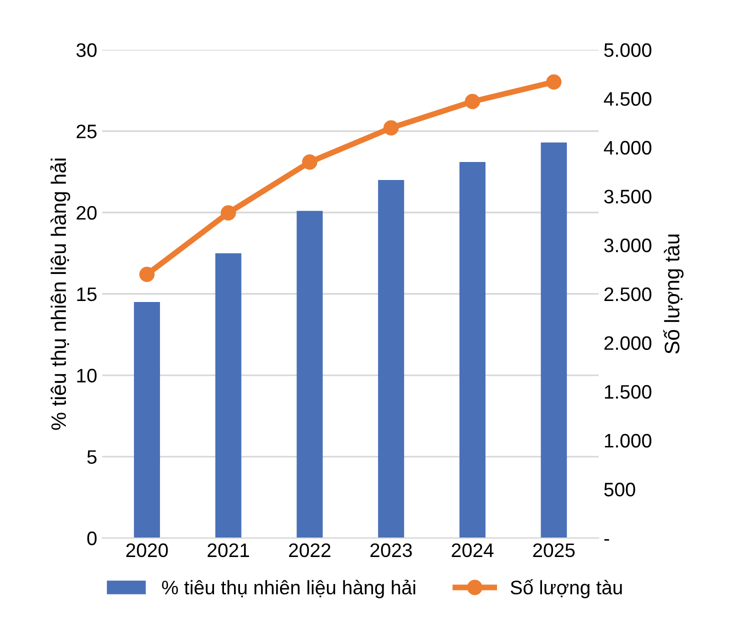 This screenshot has height=622, width=730. What do you see at coordinates (628, 245) in the screenshot?
I see `y2-tick-label: 3.000` at bounding box center [628, 245].